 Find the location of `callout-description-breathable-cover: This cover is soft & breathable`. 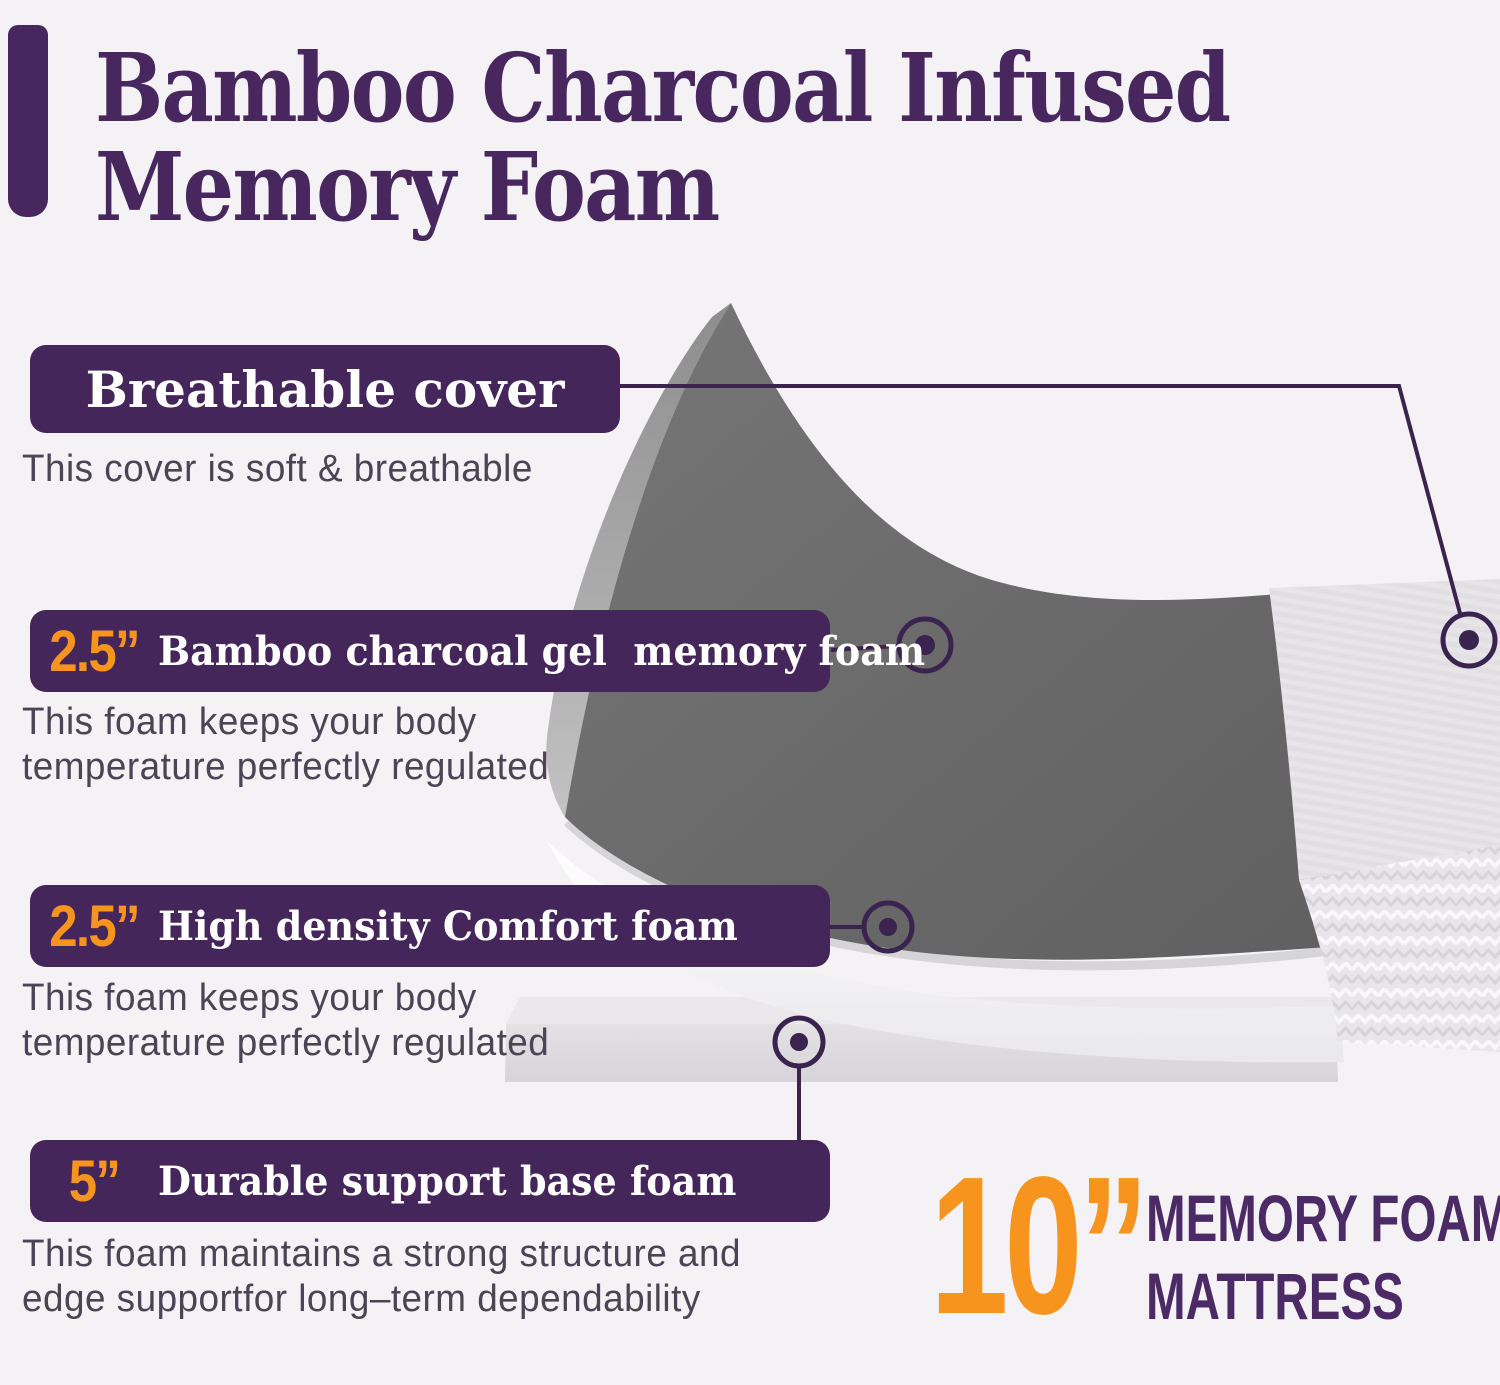

callout-description-breathable-cover: This cover is soft & breathable is located at coordinates (277, 469).